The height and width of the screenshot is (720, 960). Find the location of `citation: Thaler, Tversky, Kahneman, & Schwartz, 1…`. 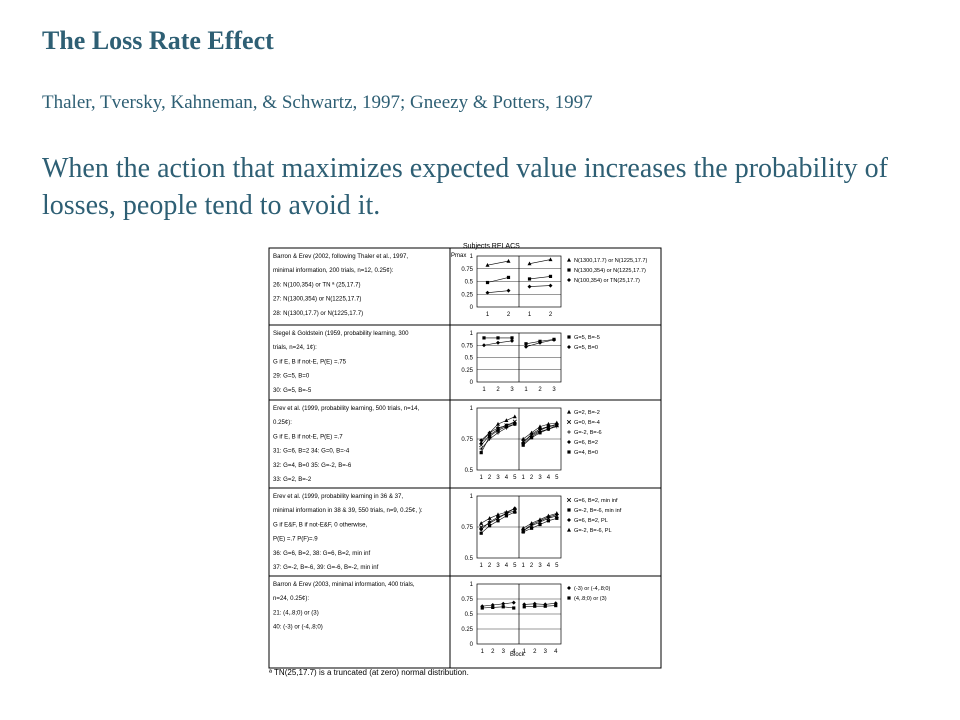

citation: Thaler, Tversky, Kahneman, & Schwartz, 1… is located at coordinates (317, 102).